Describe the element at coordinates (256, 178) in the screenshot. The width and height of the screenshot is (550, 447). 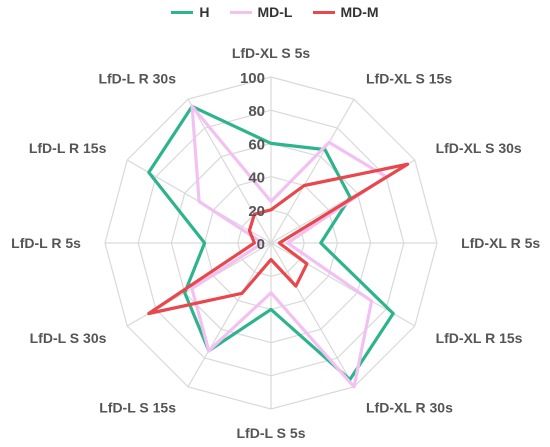
I see `tick-label: 40` at that location.